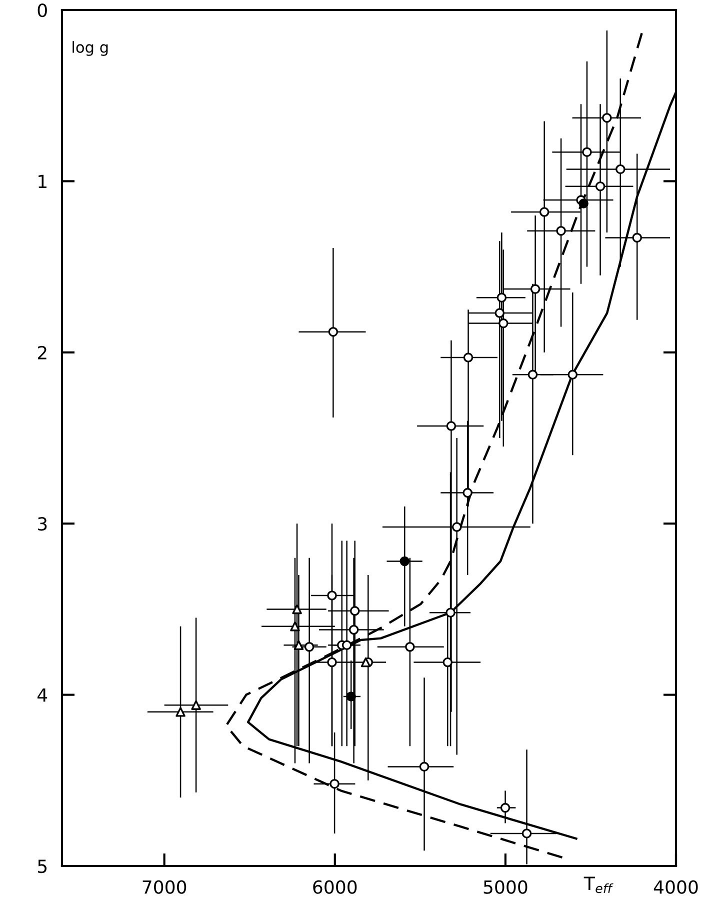 This screenshot has width=716, height=897. What do you see at coordinates (676, 887) in the screenshot?
I see `x-tick-label: 4000` at bounding box center [676, 887].